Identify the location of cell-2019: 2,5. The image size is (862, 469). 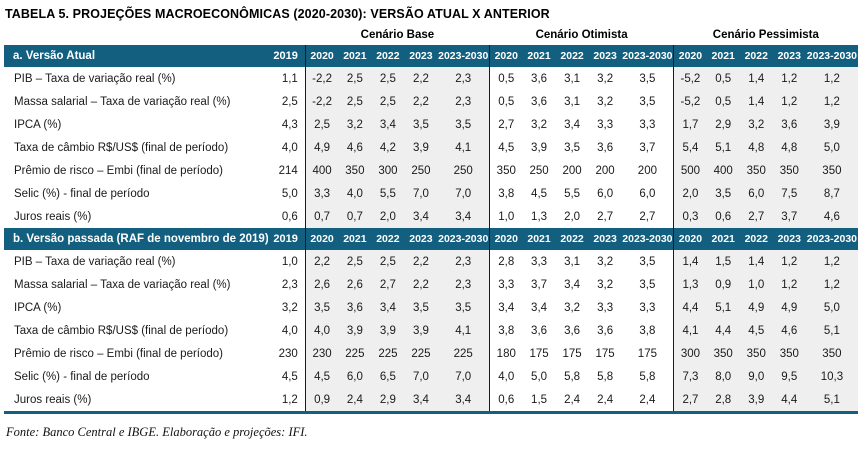
(289, 101).